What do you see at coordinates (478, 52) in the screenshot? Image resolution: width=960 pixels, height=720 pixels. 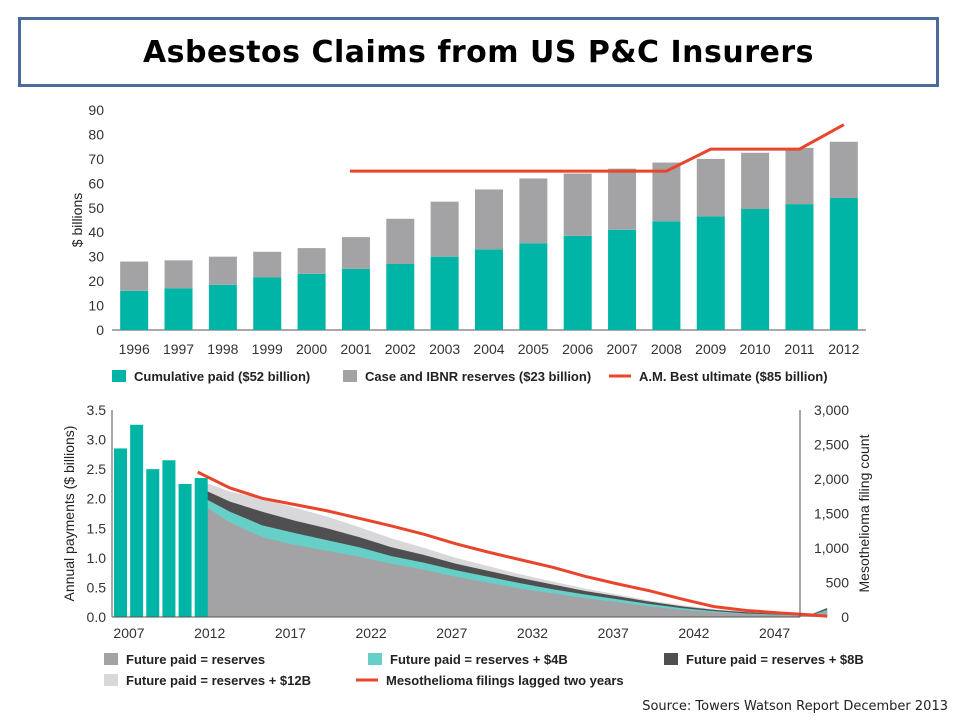 I see `title-box: Asbestos Claims from US P&C Insurers` at bounding box center [478, 52].